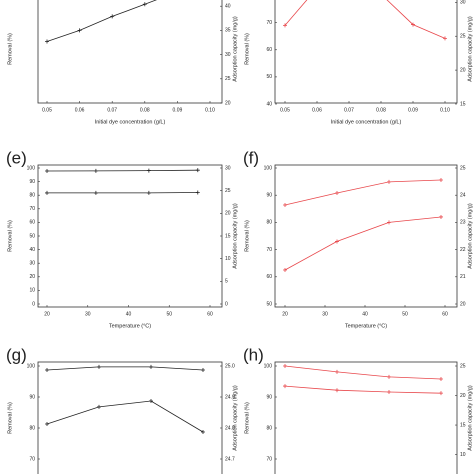 Image resolution: width=474 pixels, height=474 pixels. What do you see at coordinates (251, 157) in the screenshot?
I see `panel-label: (f)` at bounding box center [251, 157].